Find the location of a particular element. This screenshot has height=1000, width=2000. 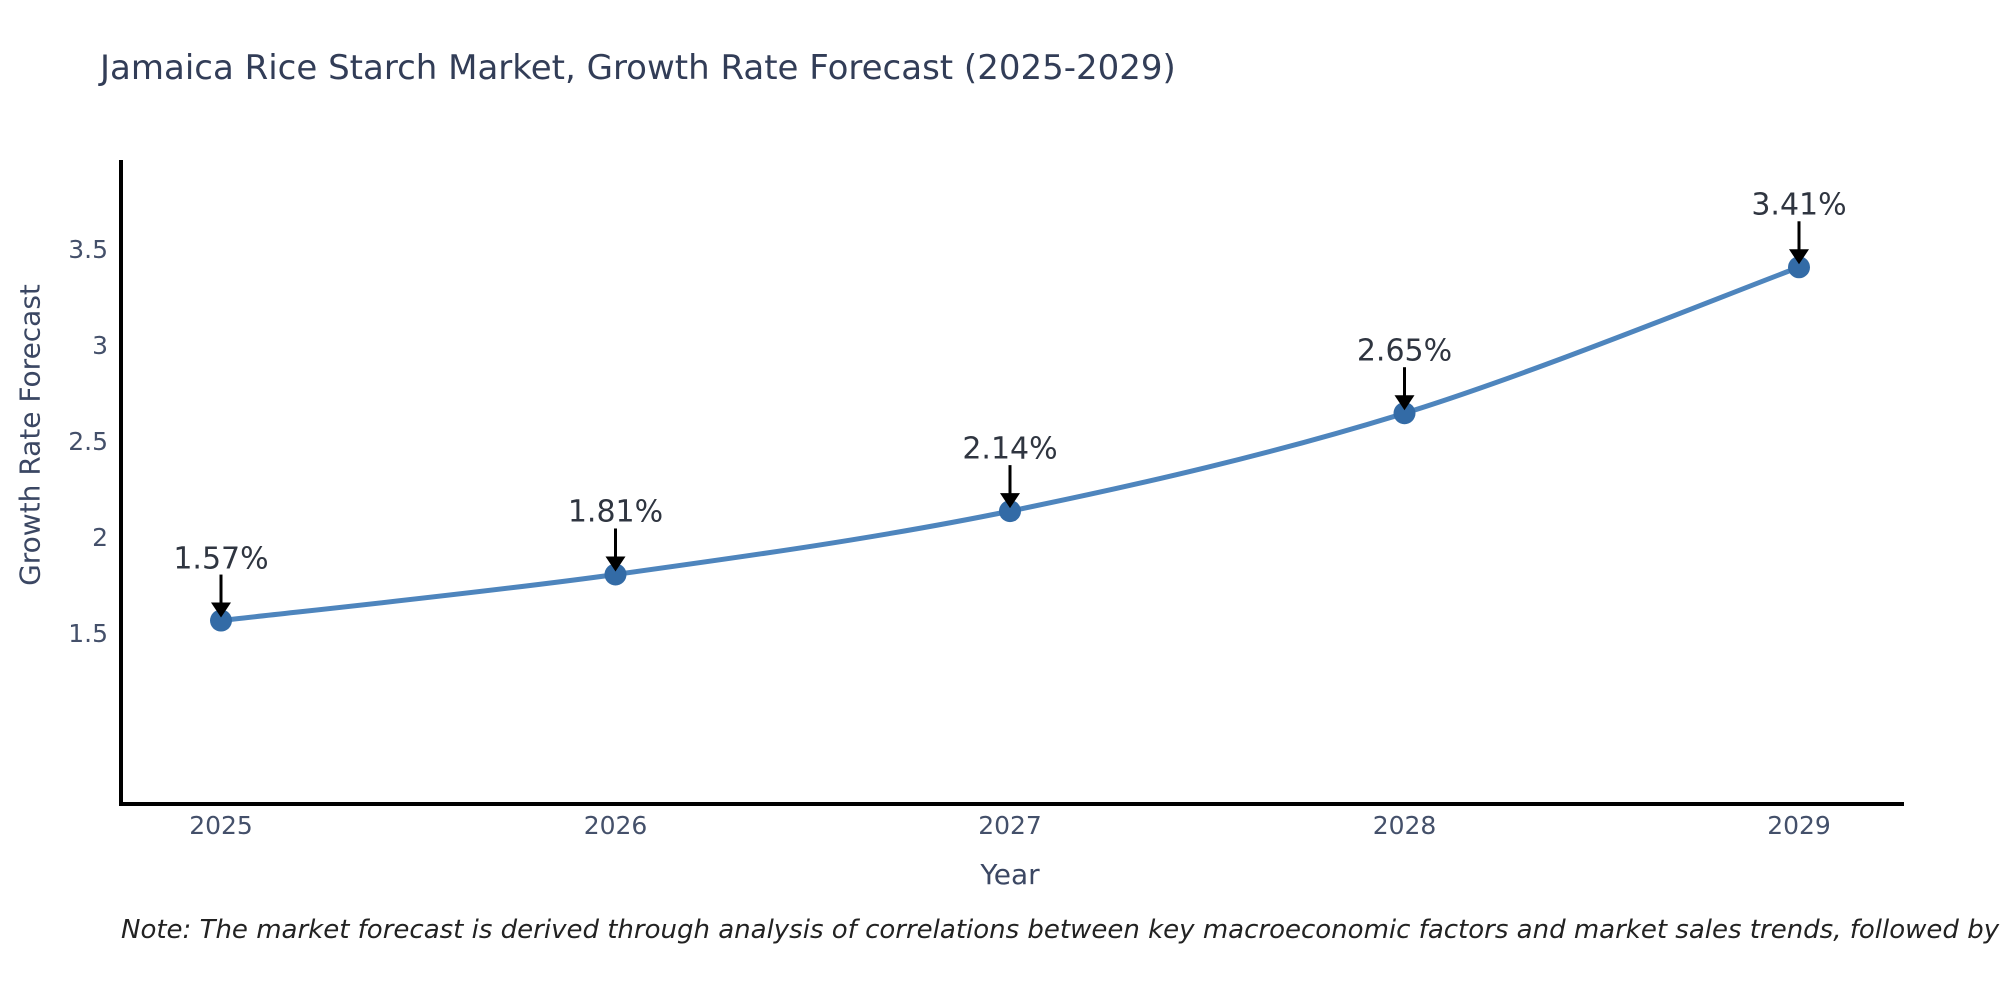

point-value-label: 2.65% is located at coordinates (1404, 351).